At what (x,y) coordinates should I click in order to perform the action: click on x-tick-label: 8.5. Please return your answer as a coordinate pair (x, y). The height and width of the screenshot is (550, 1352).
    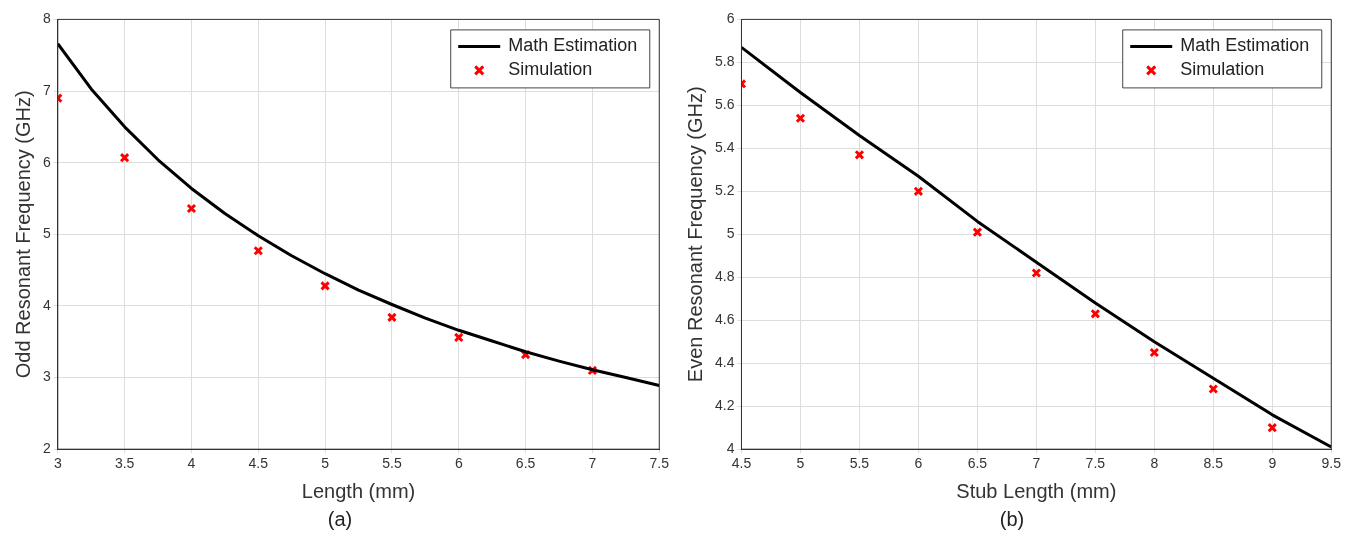
    Looking at the image, I should click on (1213, 463).